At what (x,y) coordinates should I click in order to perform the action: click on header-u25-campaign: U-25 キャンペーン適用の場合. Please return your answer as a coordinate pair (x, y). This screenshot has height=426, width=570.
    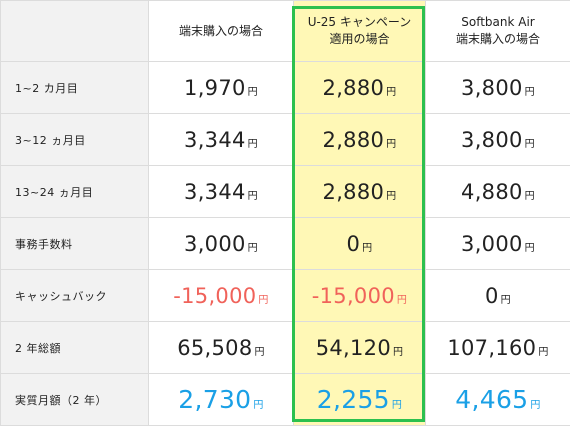
    Looking at the image, I should click on (360, 31).